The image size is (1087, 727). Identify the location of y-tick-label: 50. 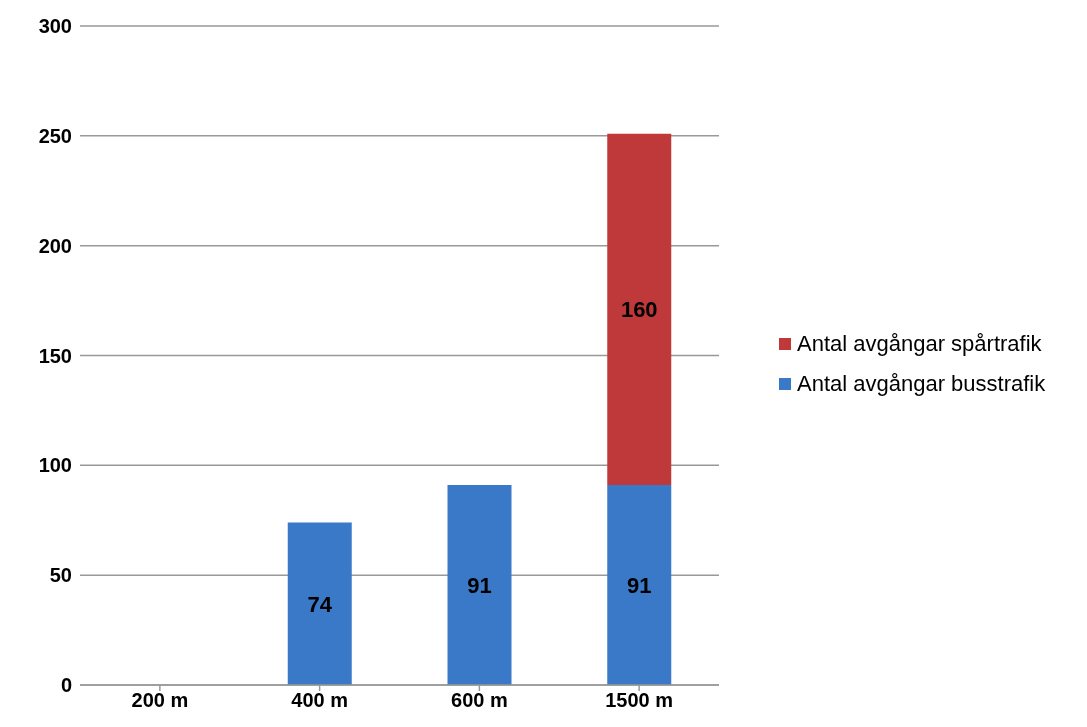
(60, 575).